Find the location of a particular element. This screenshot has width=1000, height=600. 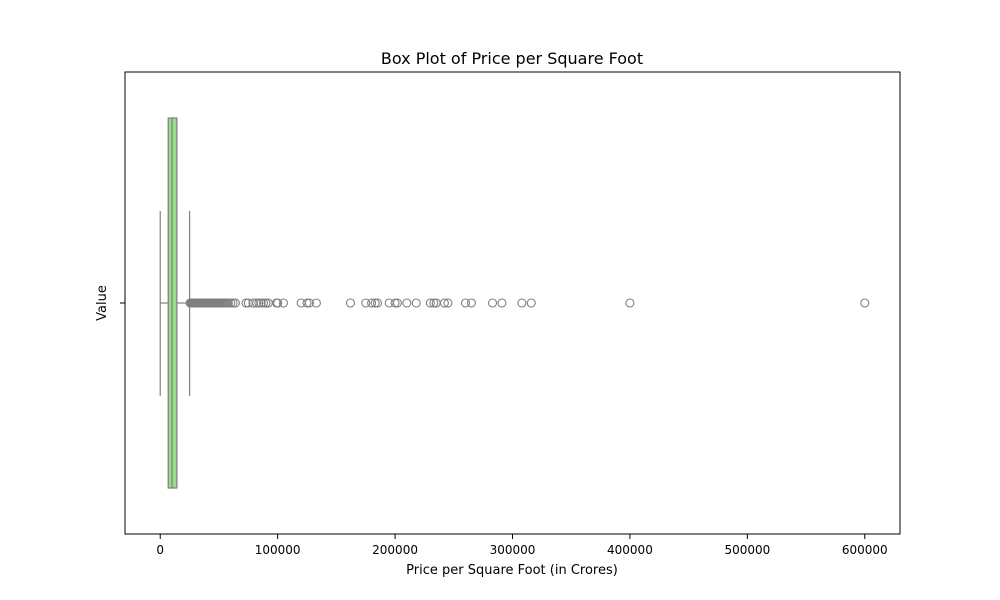

x-tick-label: 300000 is located at coordinates (513, 550).